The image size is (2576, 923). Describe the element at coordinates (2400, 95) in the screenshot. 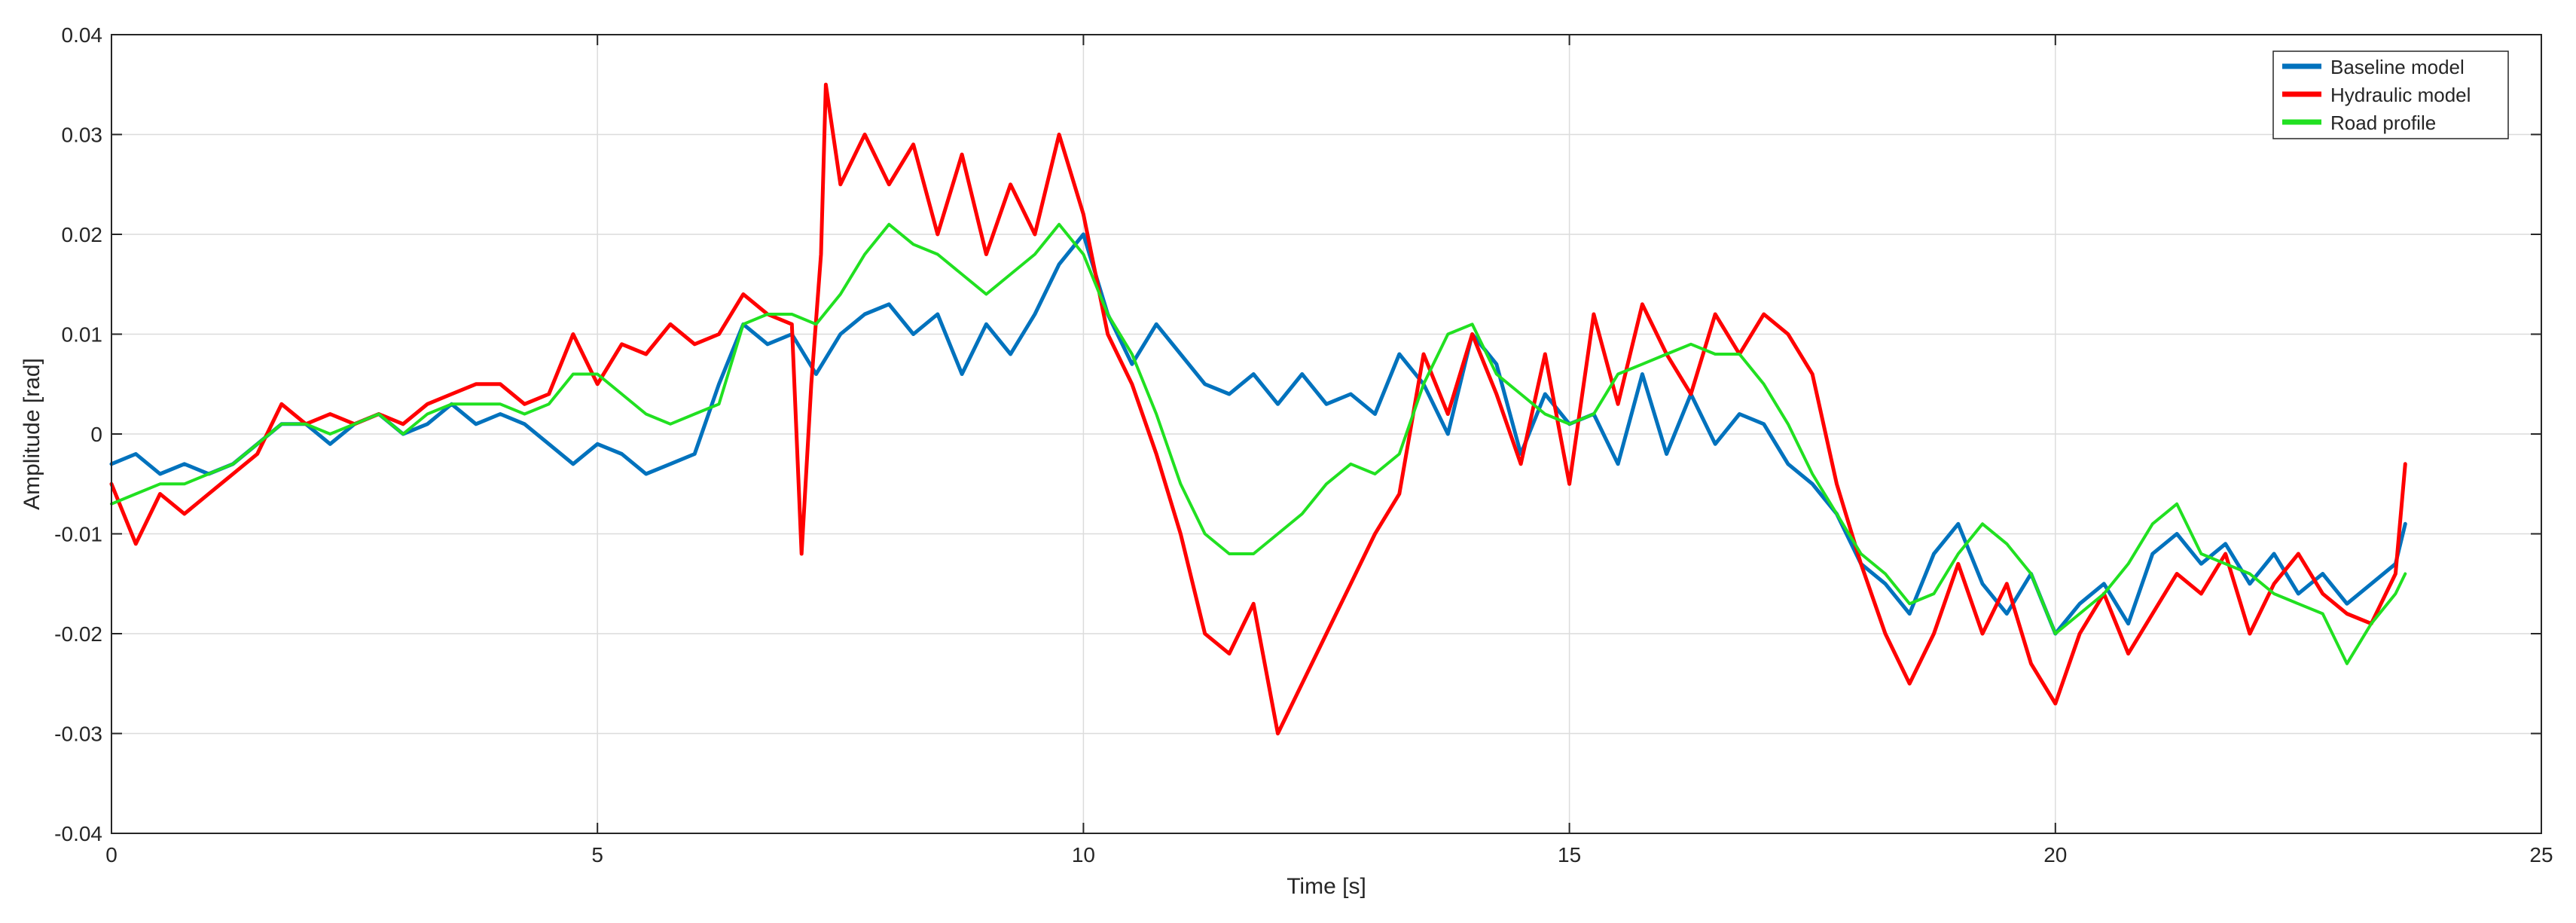

I see `legend-label-hydraulic: Hydraulic model` at that location.